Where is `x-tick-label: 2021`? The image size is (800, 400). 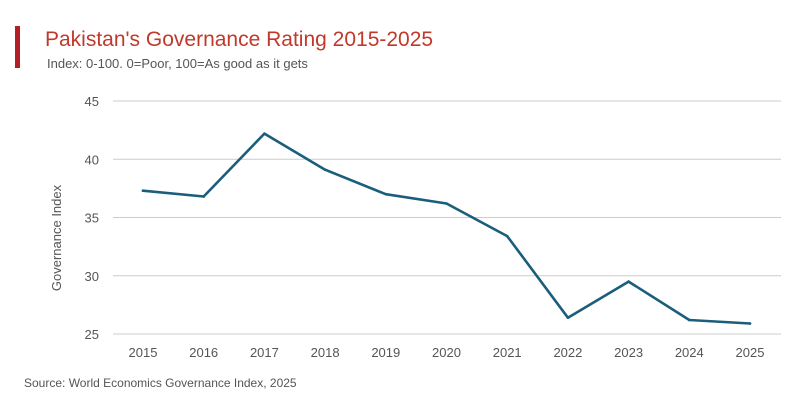
x-tick-label: 2021 is located at coordinates (507, 352).